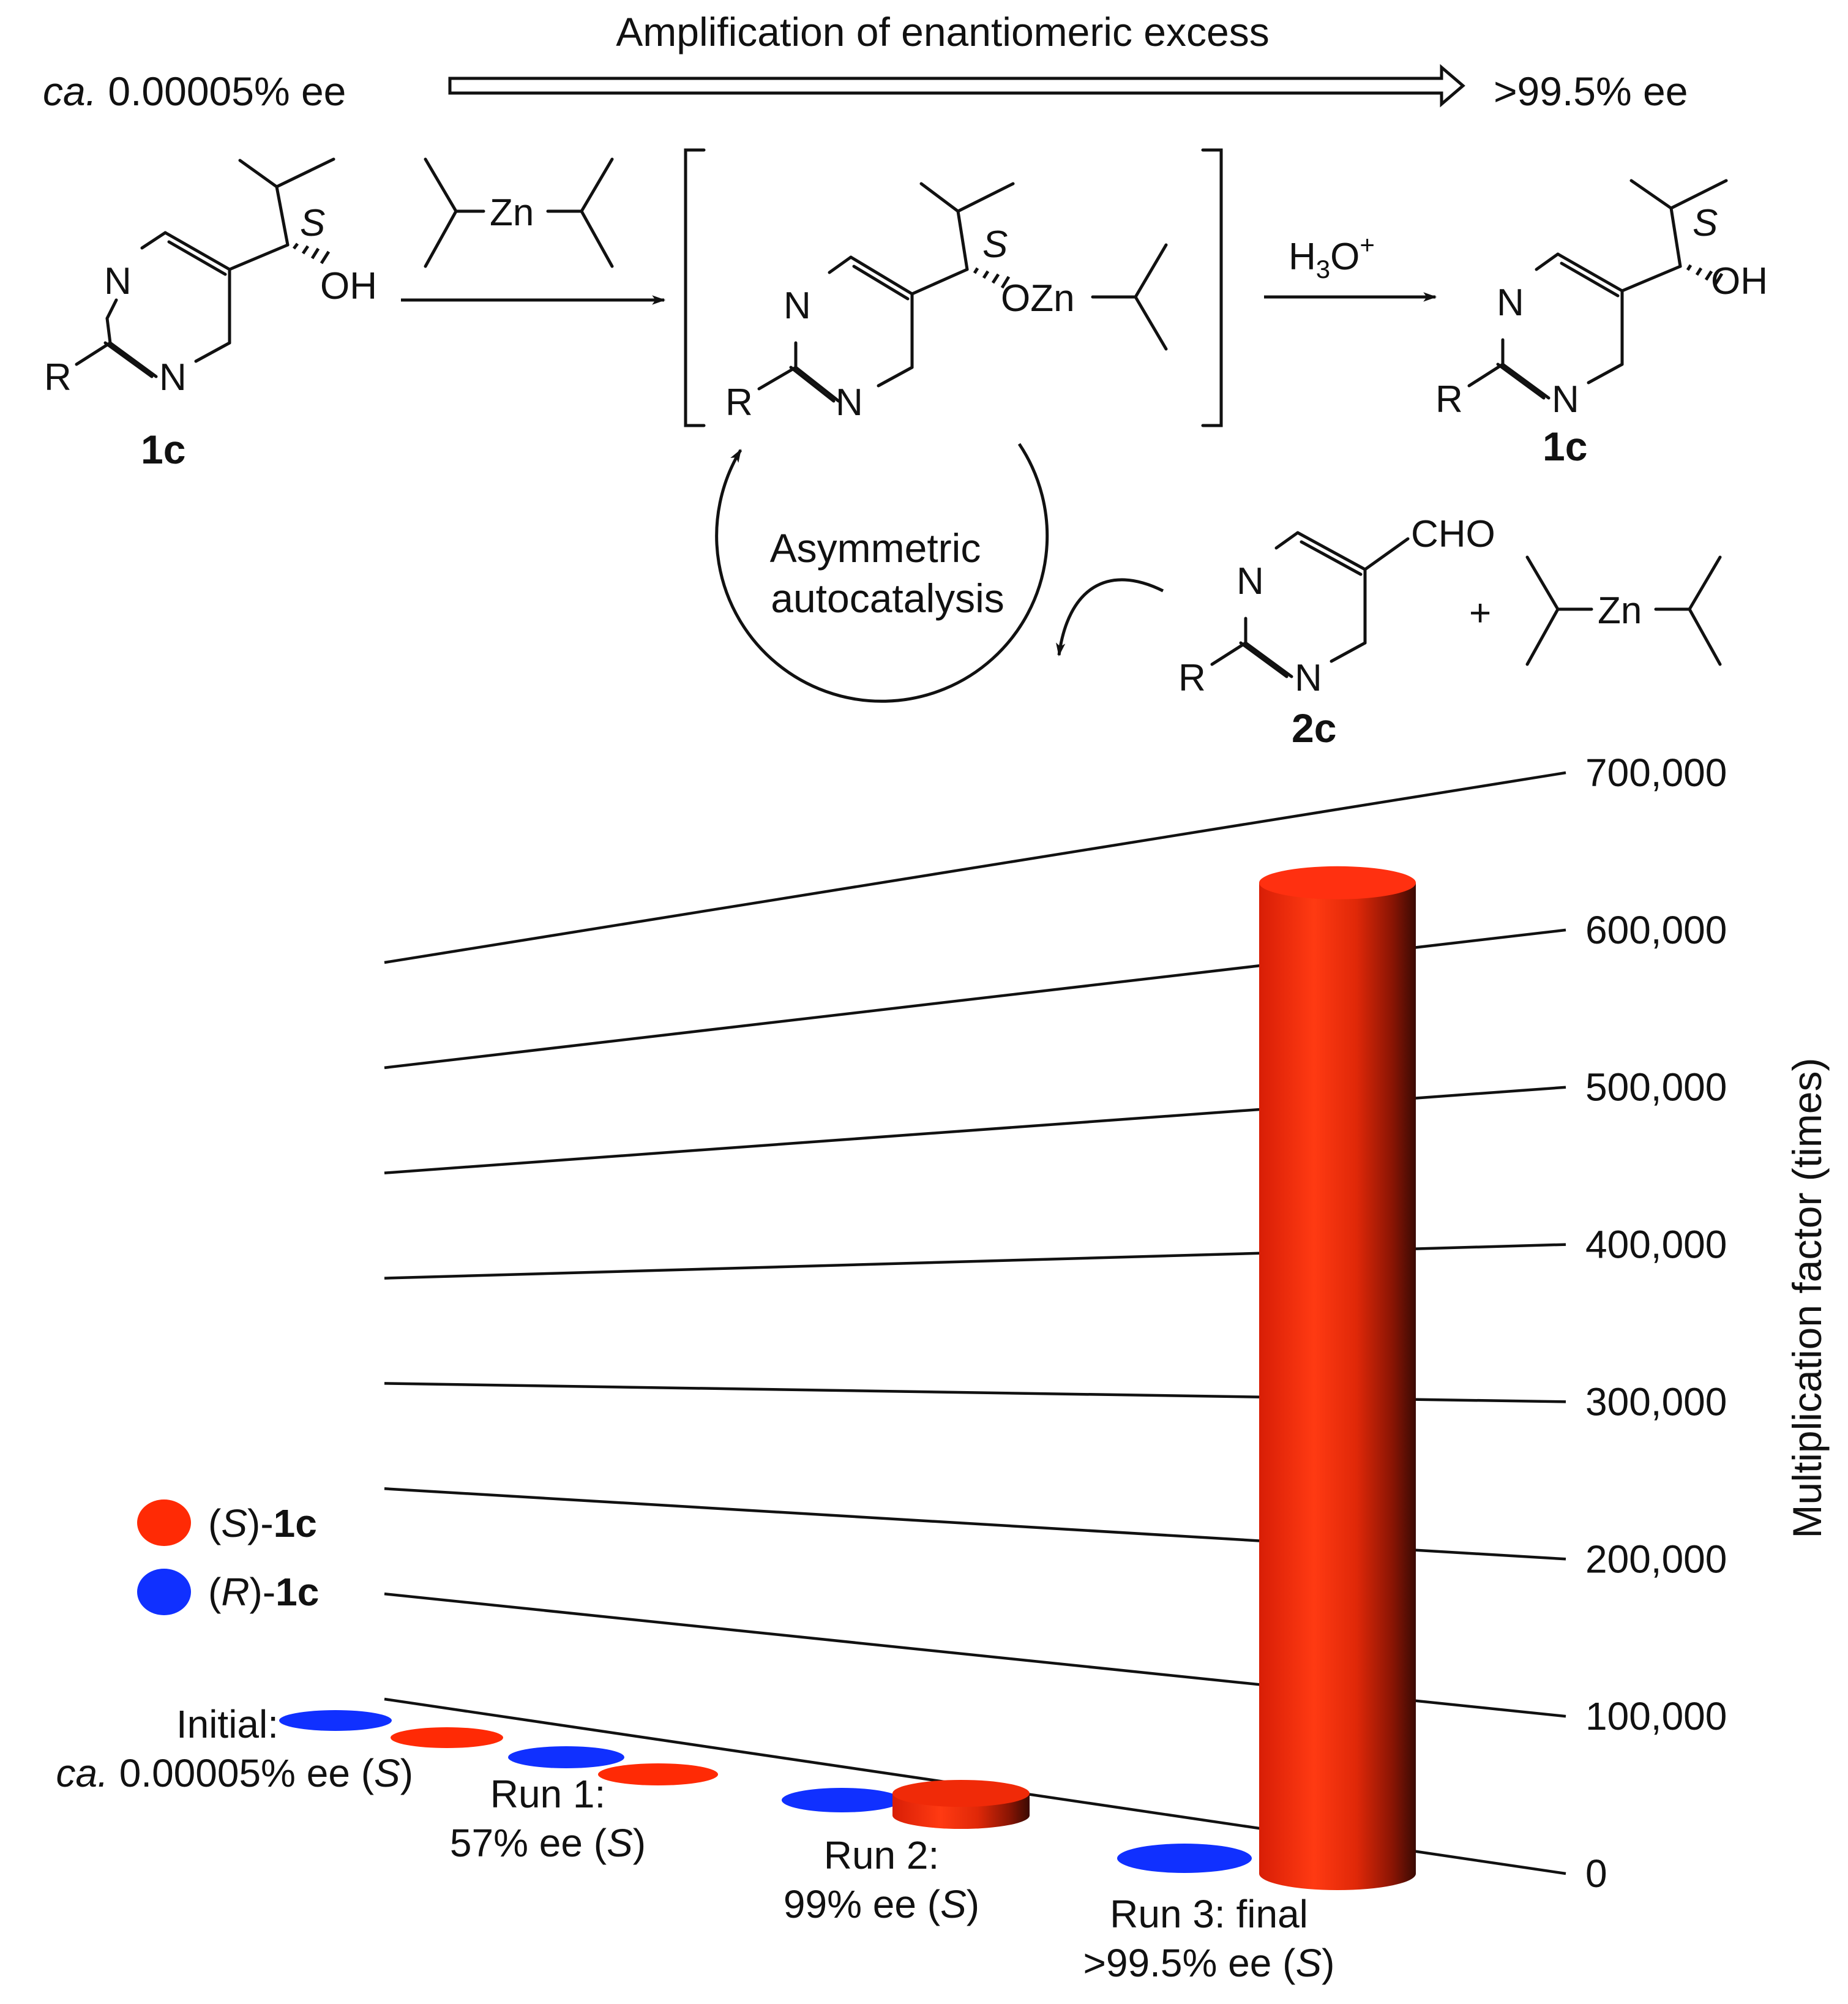 This screenshot has height=2004, width=1848. Describe the element at coordinates (263, 1592) in the screenshot. I see `legend-label-r: (R)-1c` at that location.